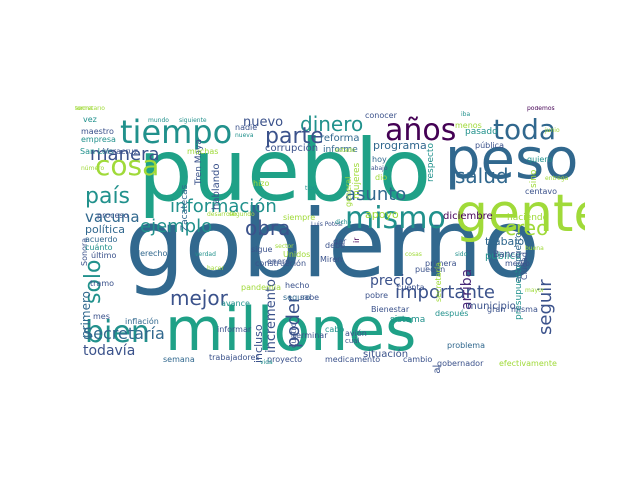 This screenshot has height=480, width=640. I want to click on cloud-word: podemos, so click(541, 109).